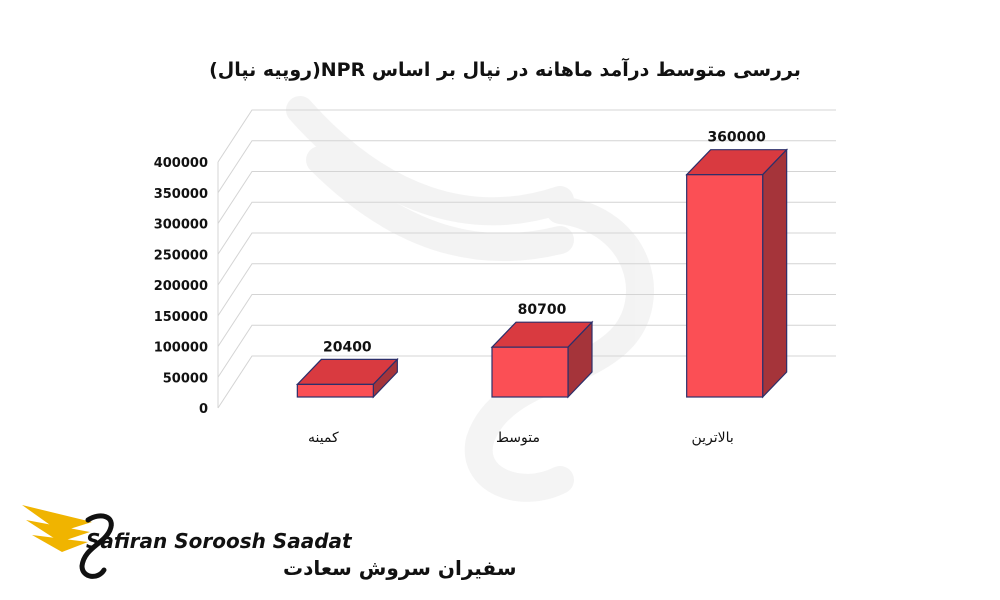  I want to click on y-tick-label: 100000, so click(181, 348).